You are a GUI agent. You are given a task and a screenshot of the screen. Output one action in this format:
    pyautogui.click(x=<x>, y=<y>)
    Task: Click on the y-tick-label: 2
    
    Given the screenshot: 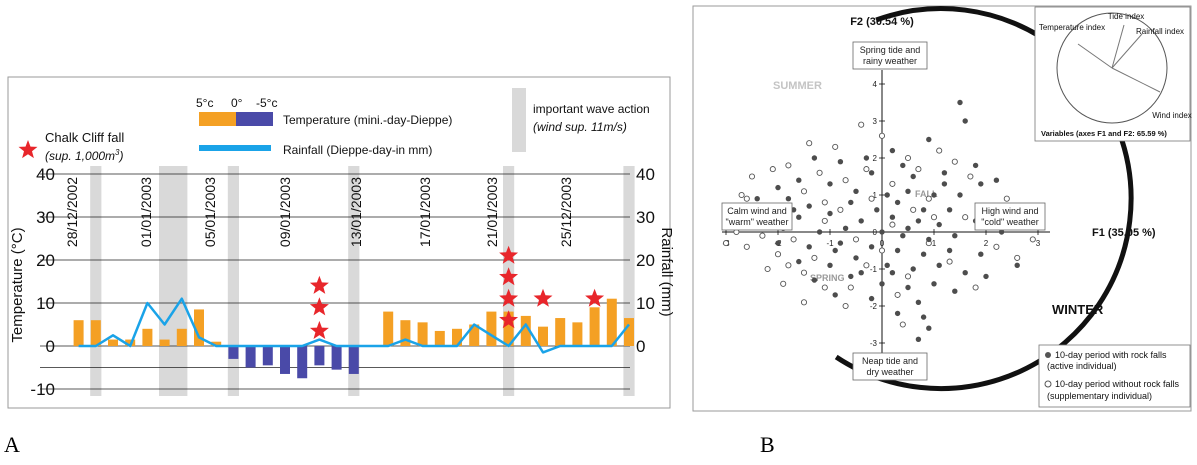 What is the action you would take?
    pyautogui.click(x=875, y=158)
    